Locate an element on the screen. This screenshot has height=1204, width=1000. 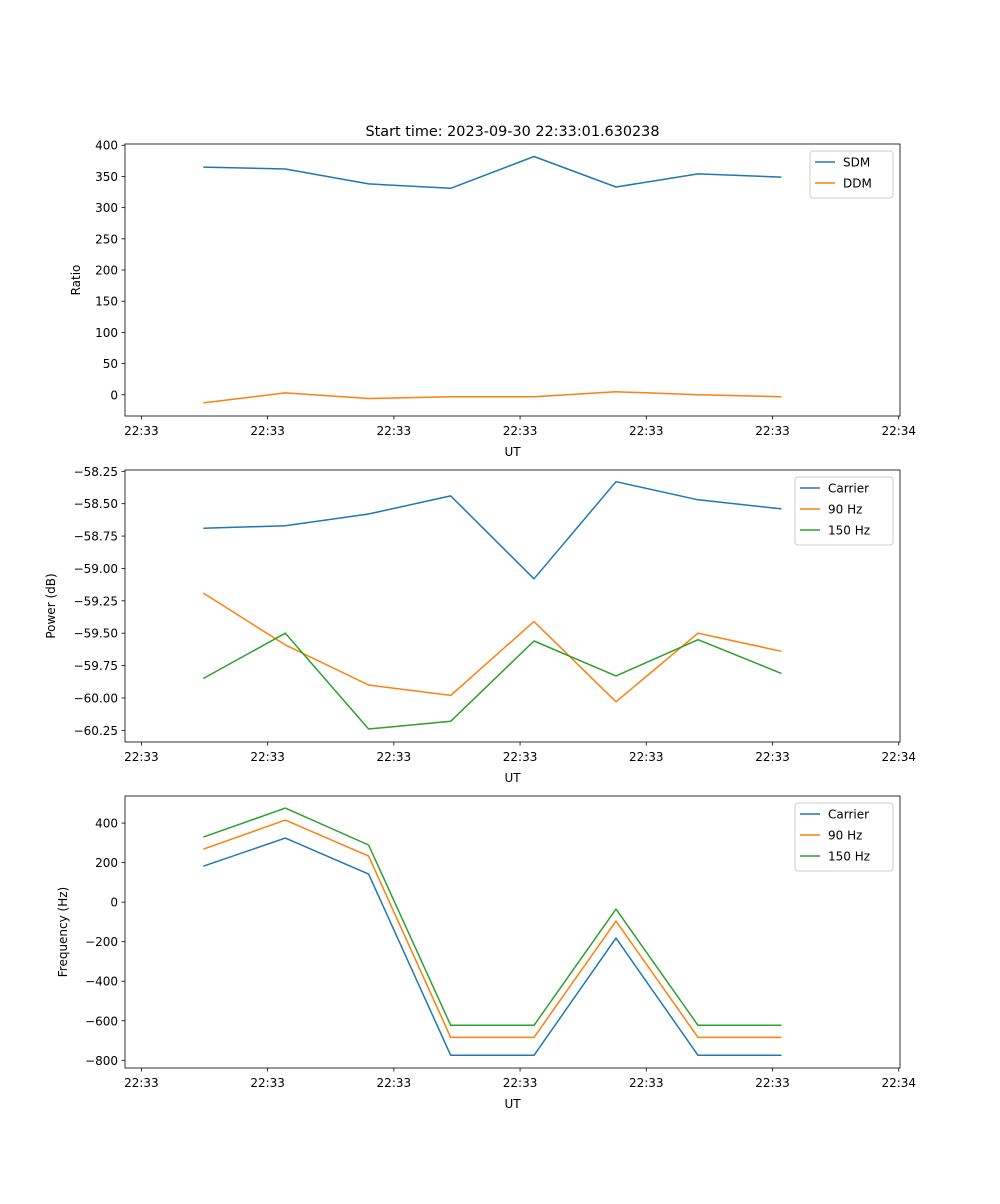
y-tick-label: 350 is located at coordinates (106, 177).